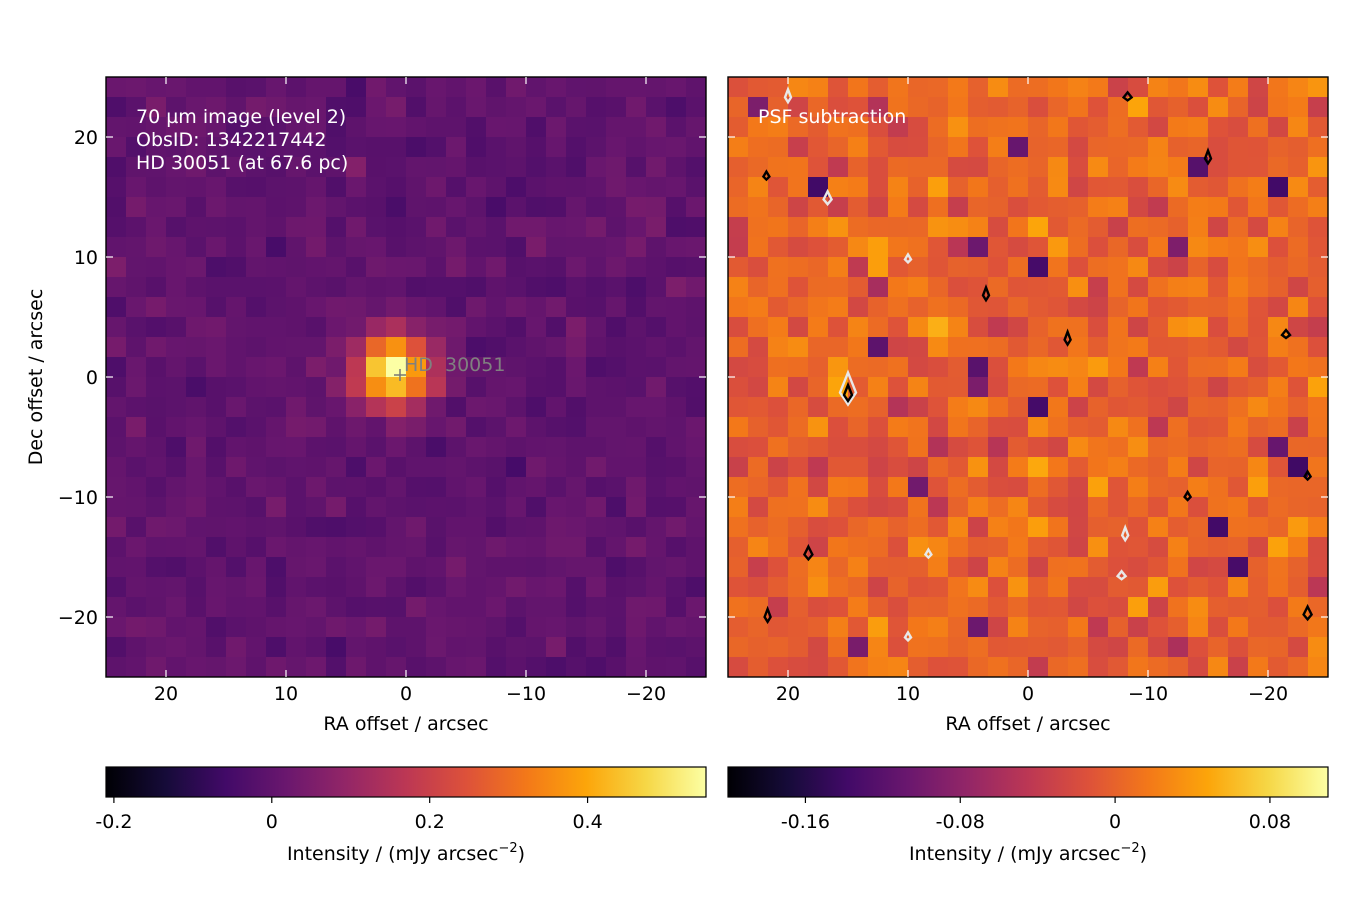  What do you see at coordinates (286, 694) in the screenshot?
I see `x-tick-label: 10` at bounding box center [286, 694].